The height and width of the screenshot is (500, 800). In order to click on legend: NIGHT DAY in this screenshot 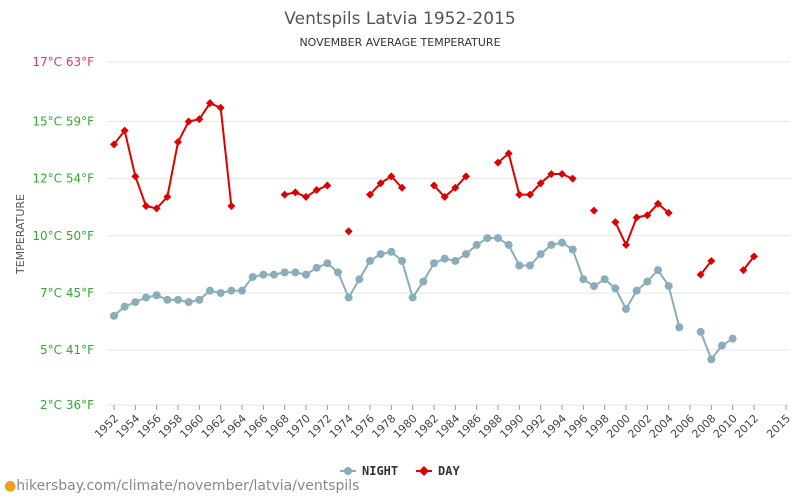, I will do `click(400, 471)`.